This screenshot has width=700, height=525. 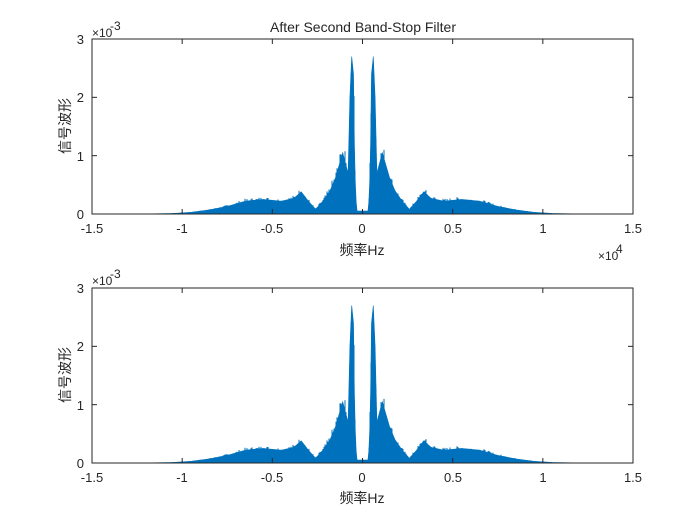 What do you see at coordinates (619, 249) in the screenshot?
I see `x-exponent-power: 4` at bounding box center [619, 249].